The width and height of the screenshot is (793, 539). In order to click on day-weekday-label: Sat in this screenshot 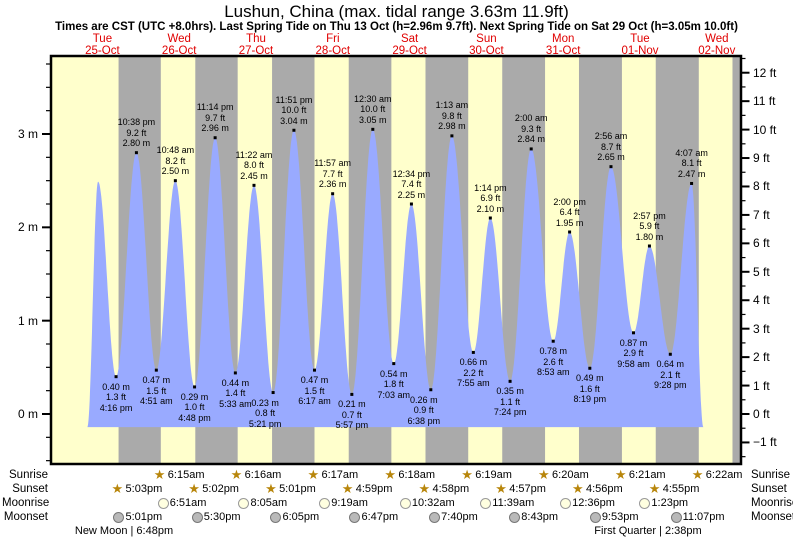, I will do `click(409, 39)`.